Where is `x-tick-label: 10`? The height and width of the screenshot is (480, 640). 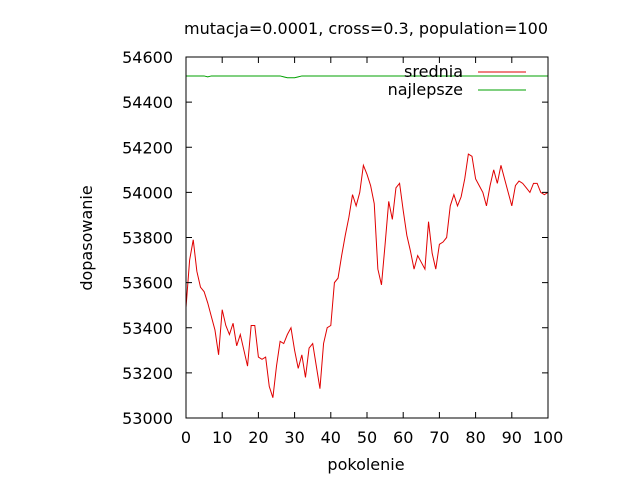
x-tick-label: 10 is located at coordinates (222, 437).